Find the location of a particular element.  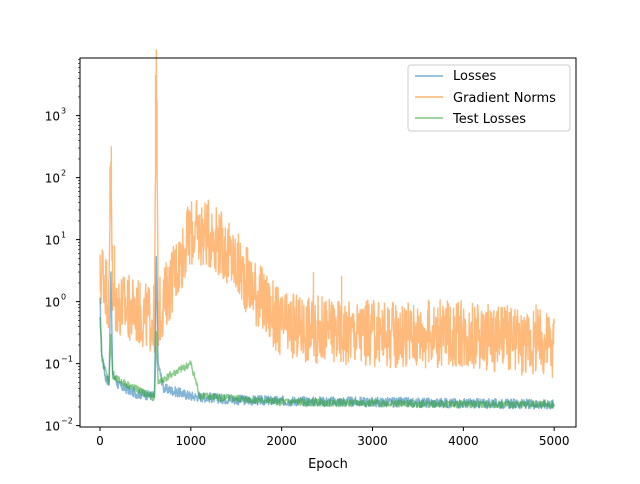

legend-label-gradient-norms: Gradient Norms is located at coordinates (504, 98).